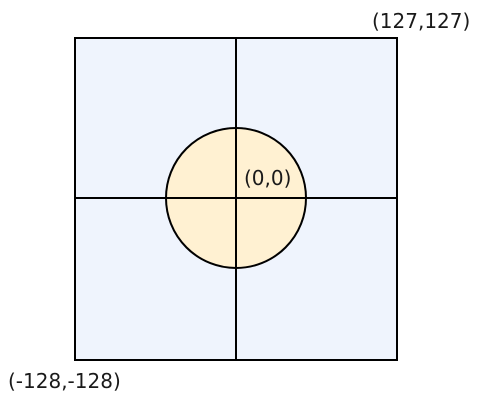 The height and width of the screenshot is (400, 483). I want to click on top-right-corner-label: (127,127), so click(421, 21).